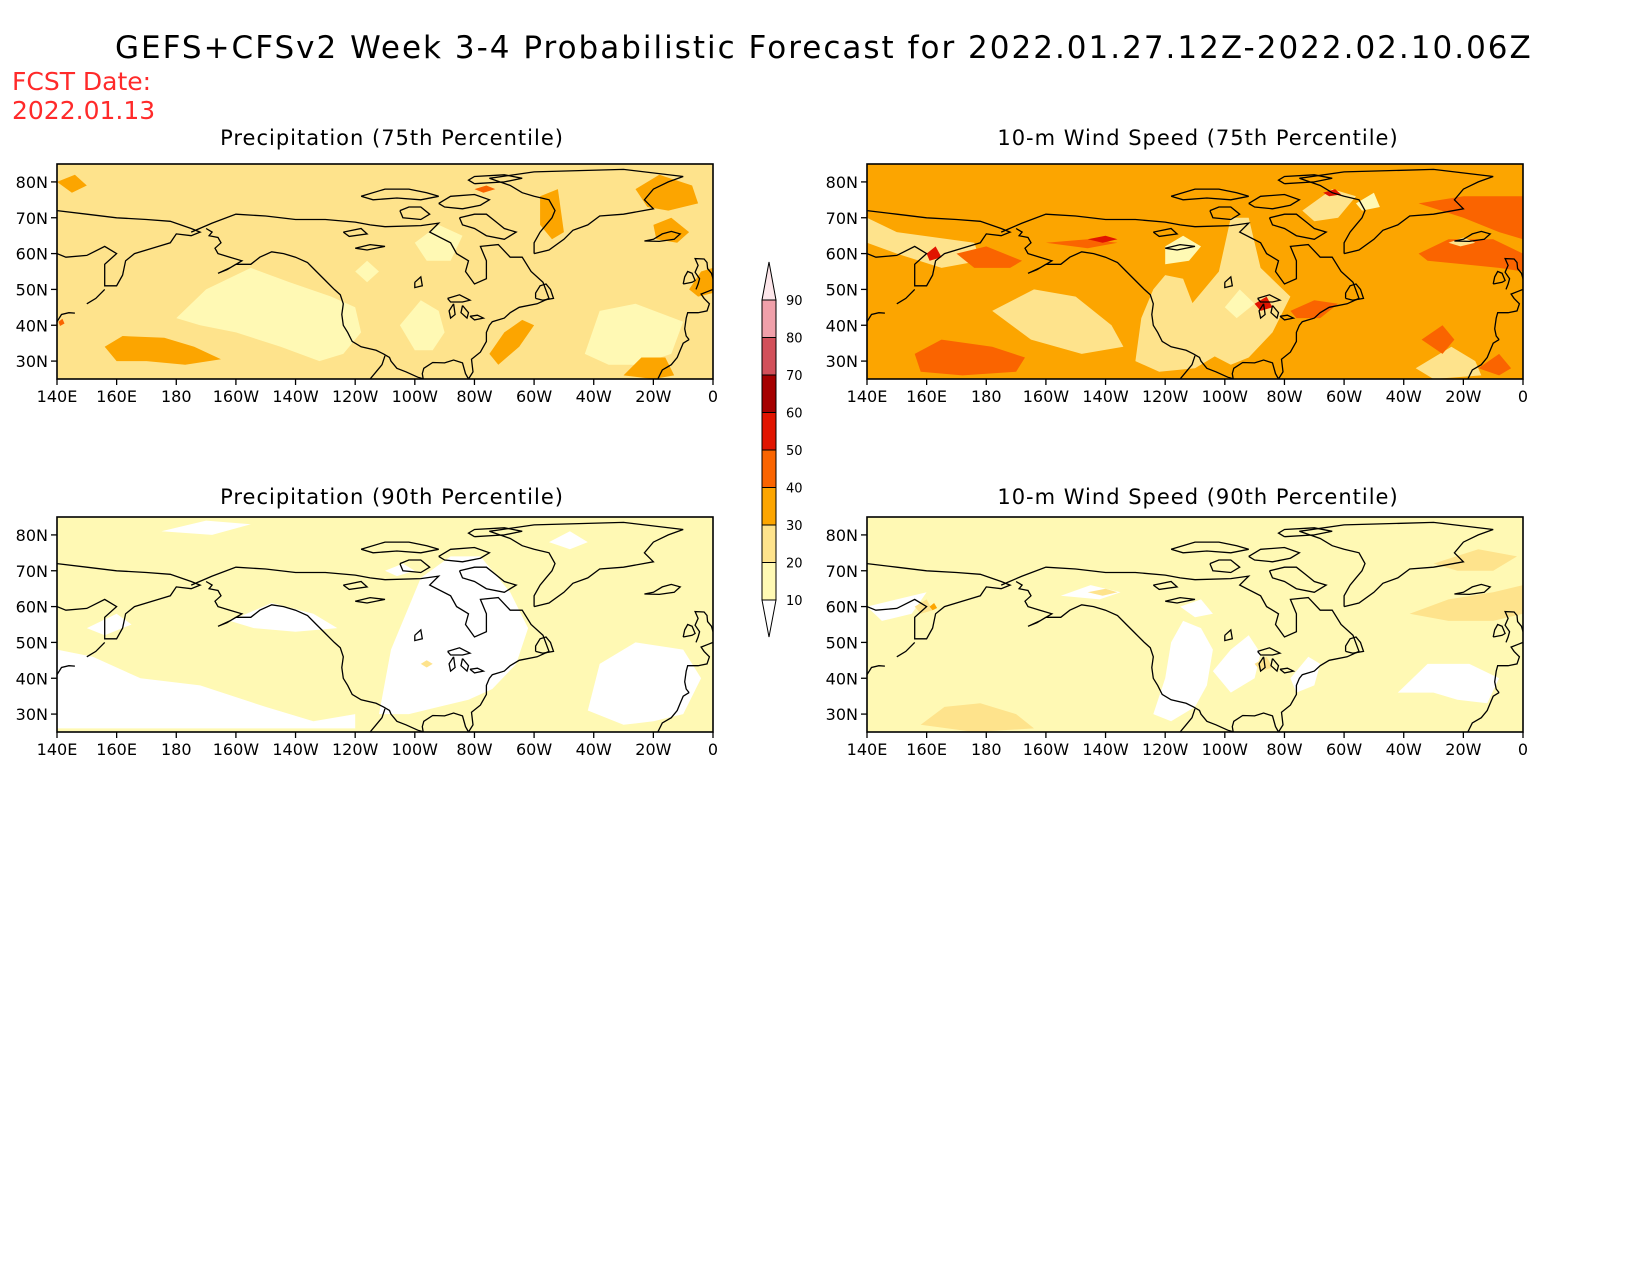  I want to click on lon-tick-label: 140W, so click(1105, 749).